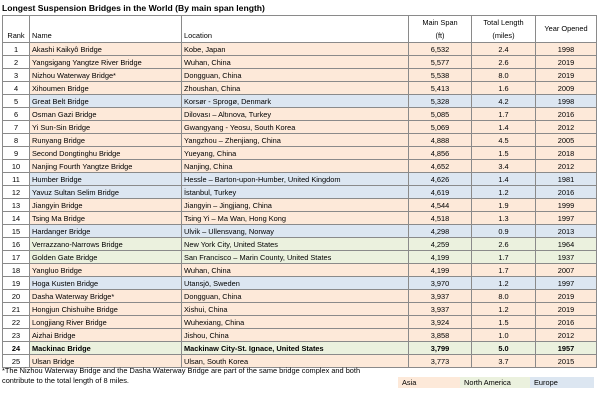 The image size is (600, 400). I want to click on cell-year-opened: 1981, so click(566, 179).